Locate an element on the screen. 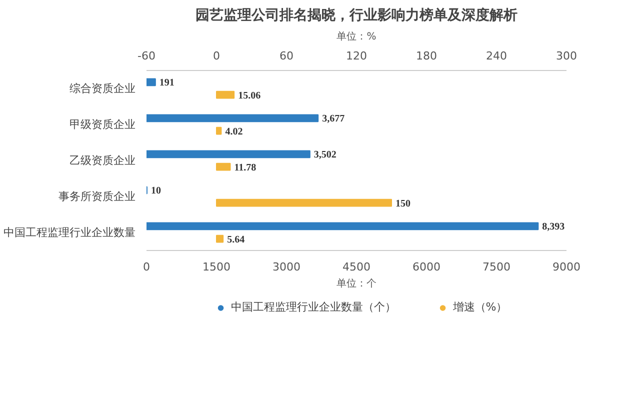  y-tick-label: 中国工程监理行业企业数量 is located at coordinates (70, 232).